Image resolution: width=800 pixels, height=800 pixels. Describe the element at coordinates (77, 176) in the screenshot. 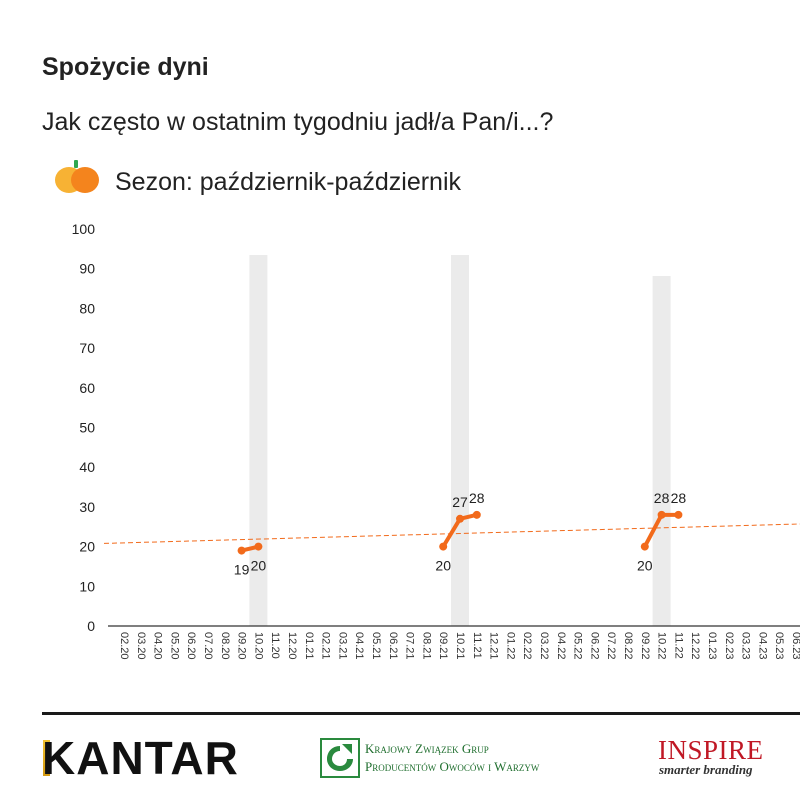

I see `pumpkin-icon` at that location.